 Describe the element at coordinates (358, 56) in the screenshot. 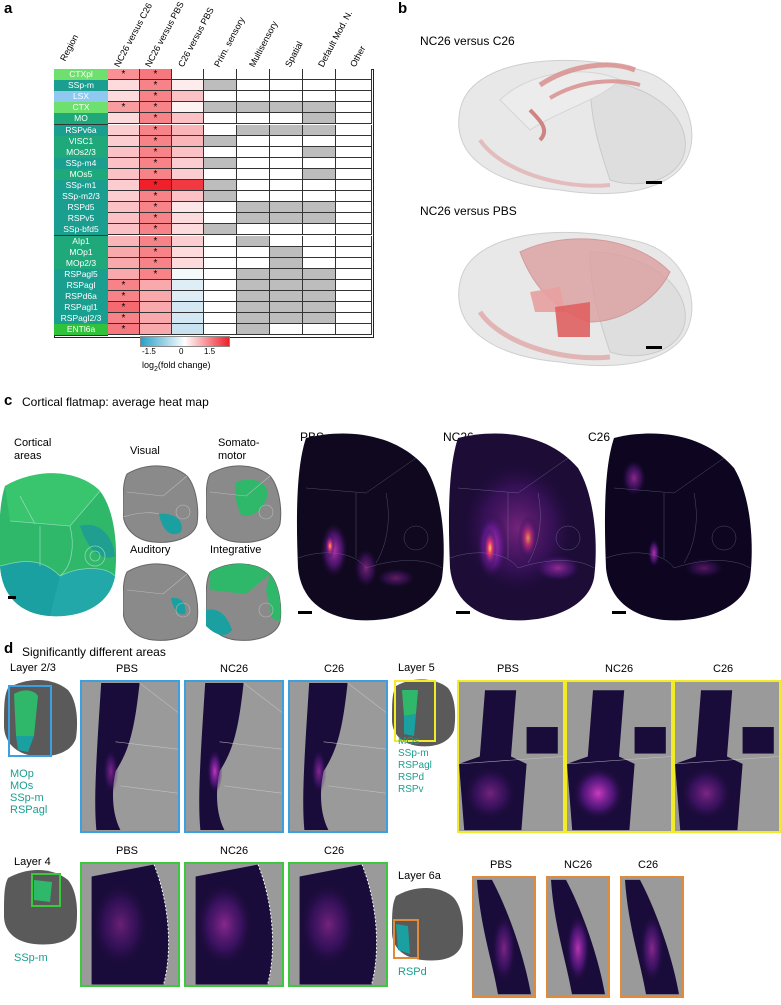

I see `column-header-7: Other` at that location.